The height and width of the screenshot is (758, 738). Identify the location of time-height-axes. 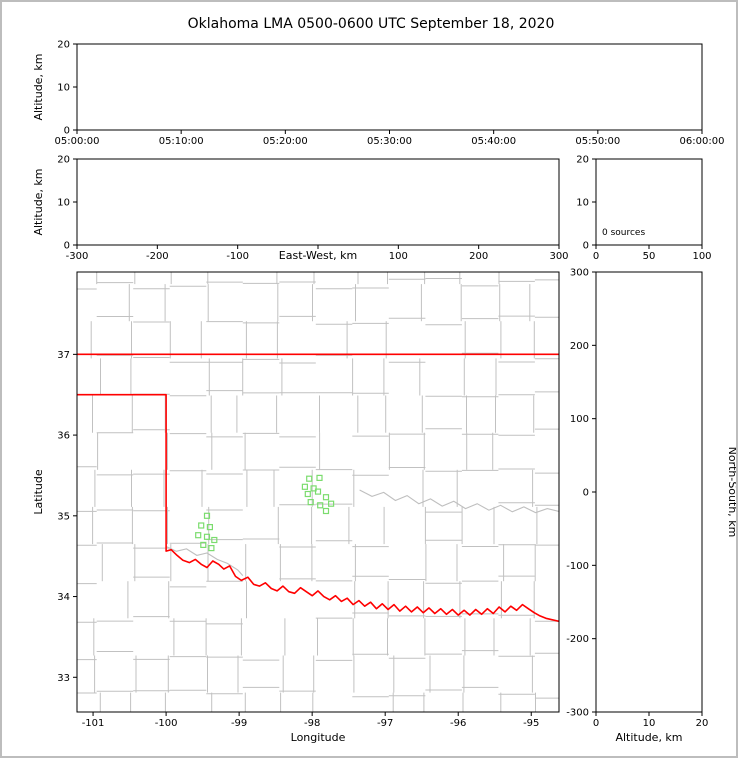
(389, 87).